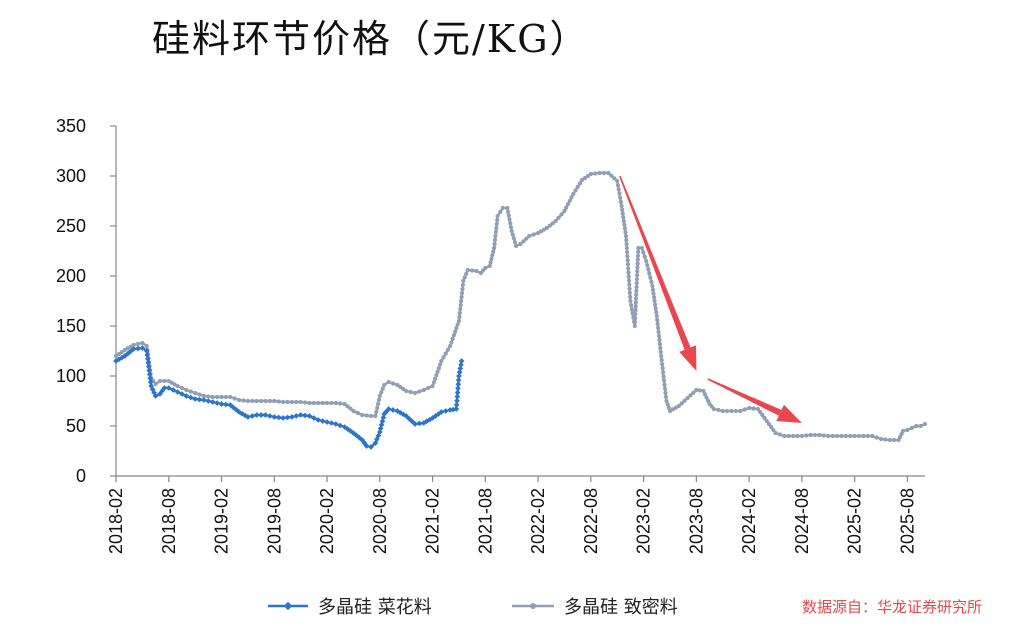 This screenshot has width=1011, height=632. I want to click on arrow-shaft, so click(744, 397).